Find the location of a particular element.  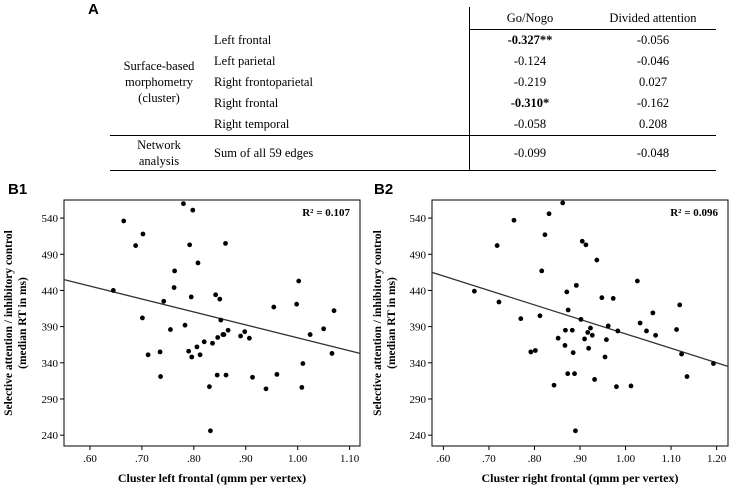

group-label-morphometry: Surface-based morphometry (cluster) is located at coordinates (159, 82).